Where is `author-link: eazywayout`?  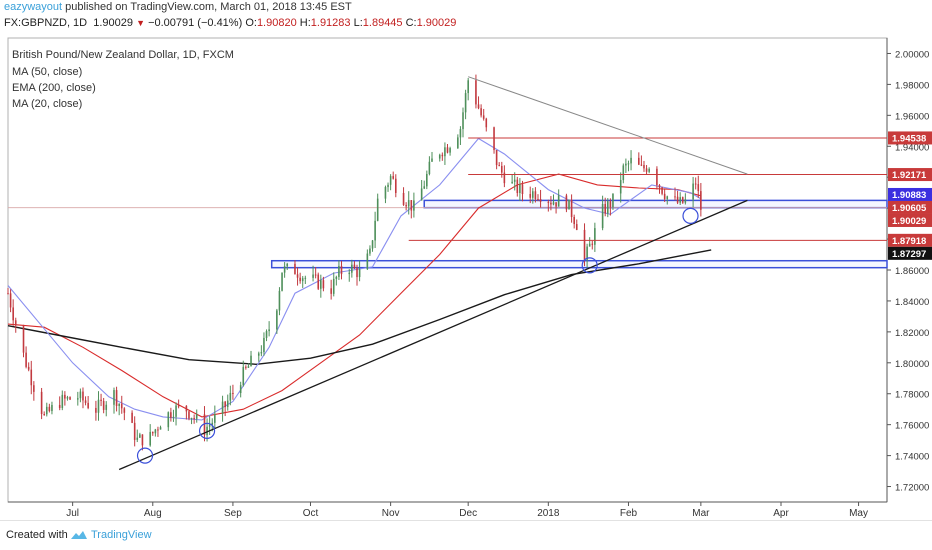 author-link: eazywayout is located at coordinates (33, 7).